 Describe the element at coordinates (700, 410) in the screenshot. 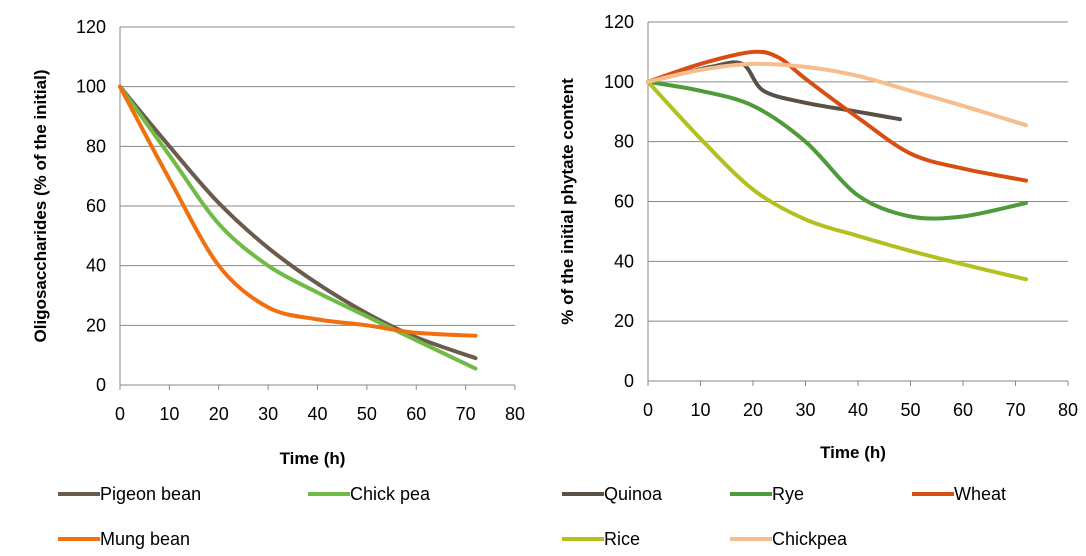

I see `right-x-tick-label: 10` at that location.